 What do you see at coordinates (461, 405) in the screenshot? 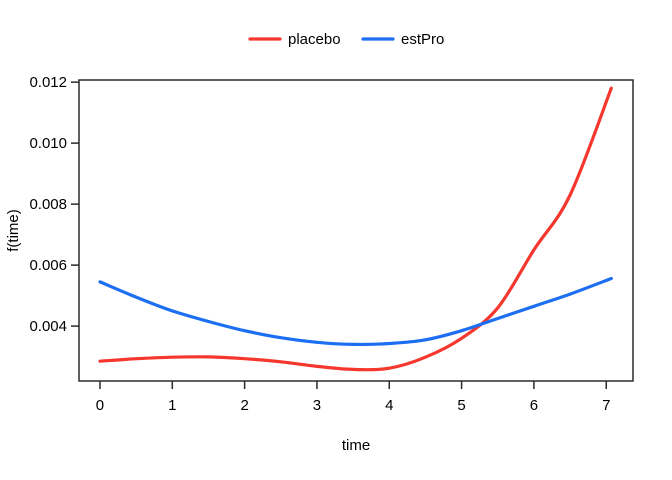
I see `x-tick-label: 5` at bounding box center [461, 405].